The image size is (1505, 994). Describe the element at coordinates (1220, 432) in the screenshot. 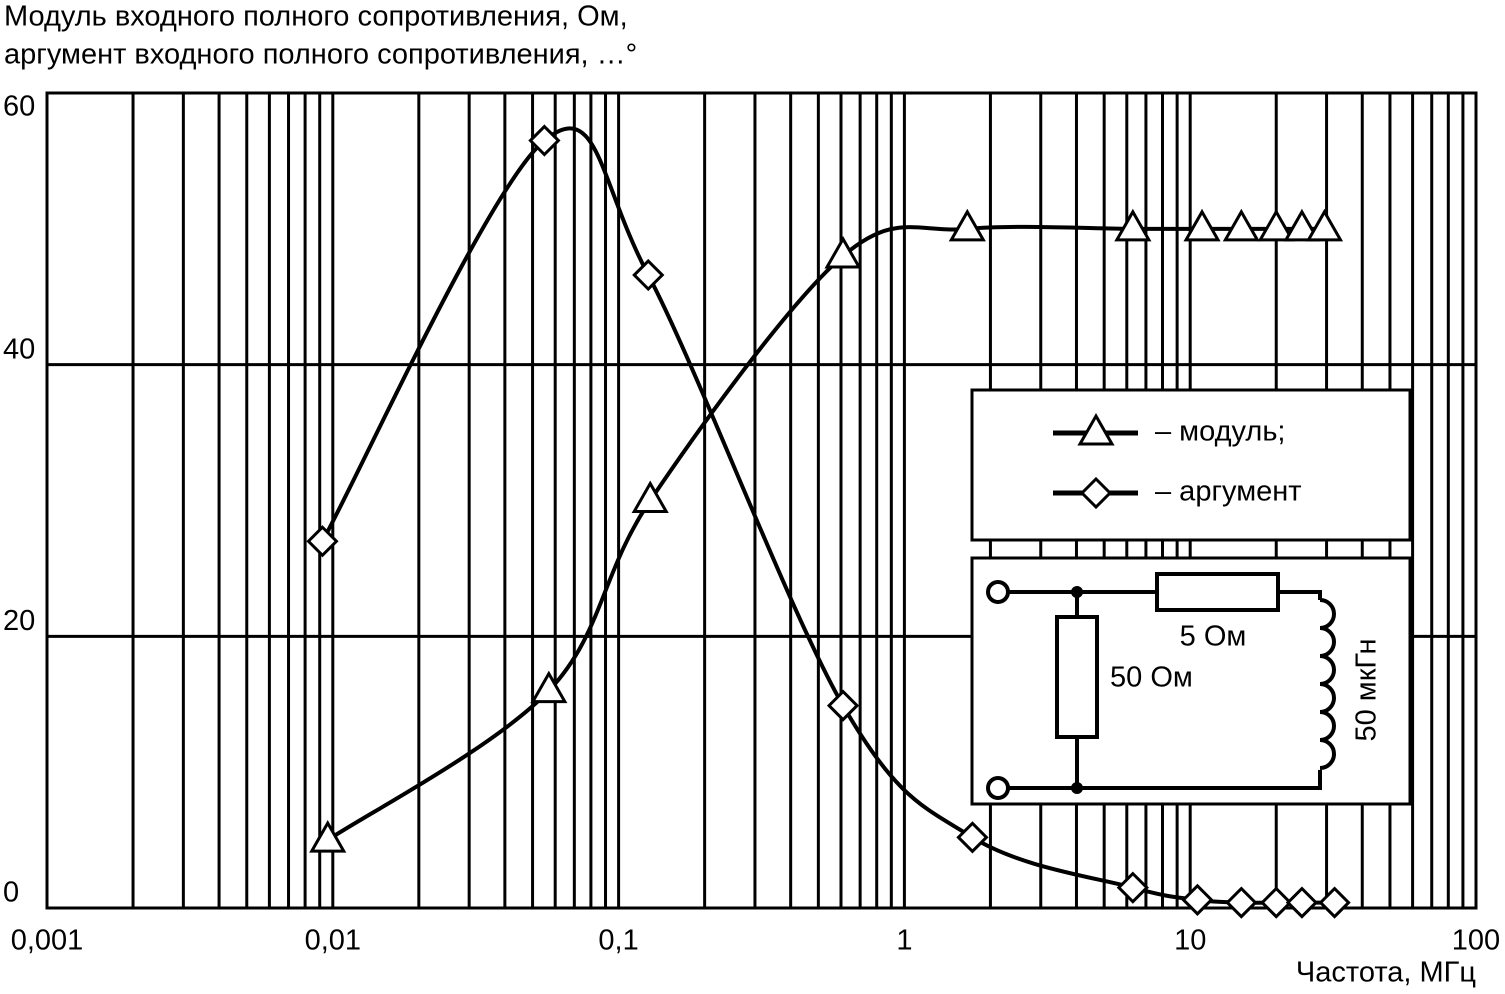

I see `legend-label: – модуль;` at that location.